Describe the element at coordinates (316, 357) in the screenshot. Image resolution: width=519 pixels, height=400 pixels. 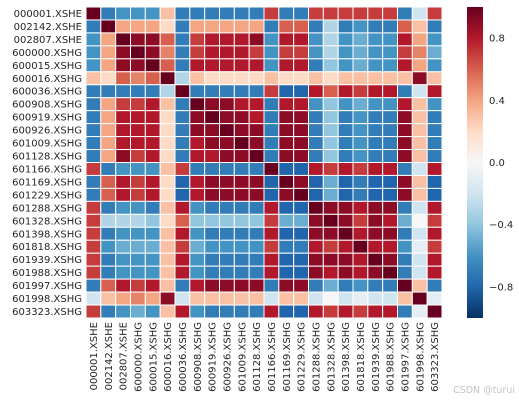
I see `x-tick-label: 601288.XSHG` at that location.